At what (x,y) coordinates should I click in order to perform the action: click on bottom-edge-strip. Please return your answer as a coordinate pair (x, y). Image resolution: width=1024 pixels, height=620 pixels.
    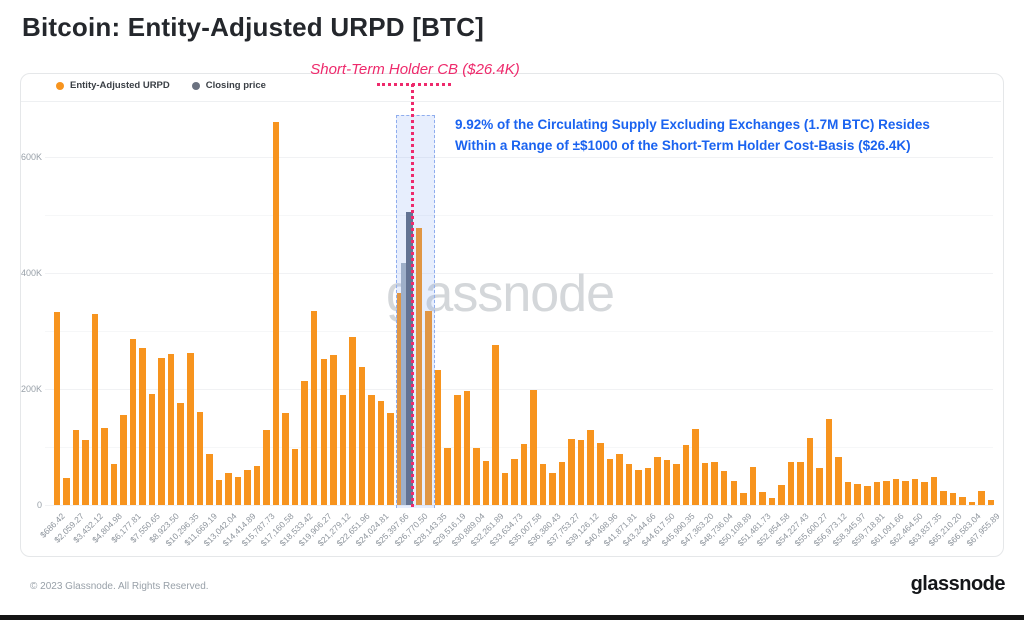
    Looking at the image, I should click on (512, 617).